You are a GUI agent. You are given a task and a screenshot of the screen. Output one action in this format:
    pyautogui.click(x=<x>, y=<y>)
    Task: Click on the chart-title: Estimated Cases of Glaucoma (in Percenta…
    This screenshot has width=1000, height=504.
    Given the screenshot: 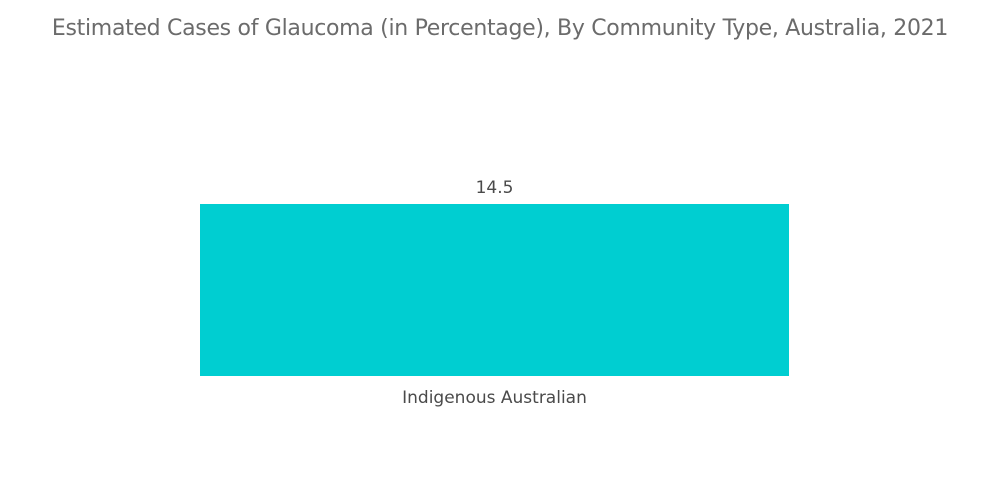 What is the action you would take?
    pyautogui.click(x=500, y=28)
    